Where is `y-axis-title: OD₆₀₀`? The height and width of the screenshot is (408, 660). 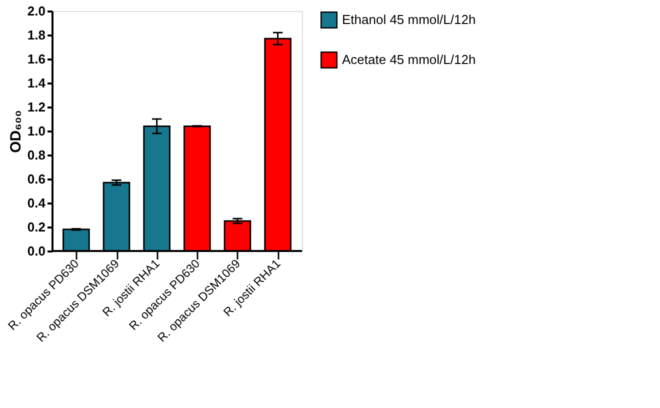 y-axis-title: OD₆₀₀ is located at coordinates (15, 131).